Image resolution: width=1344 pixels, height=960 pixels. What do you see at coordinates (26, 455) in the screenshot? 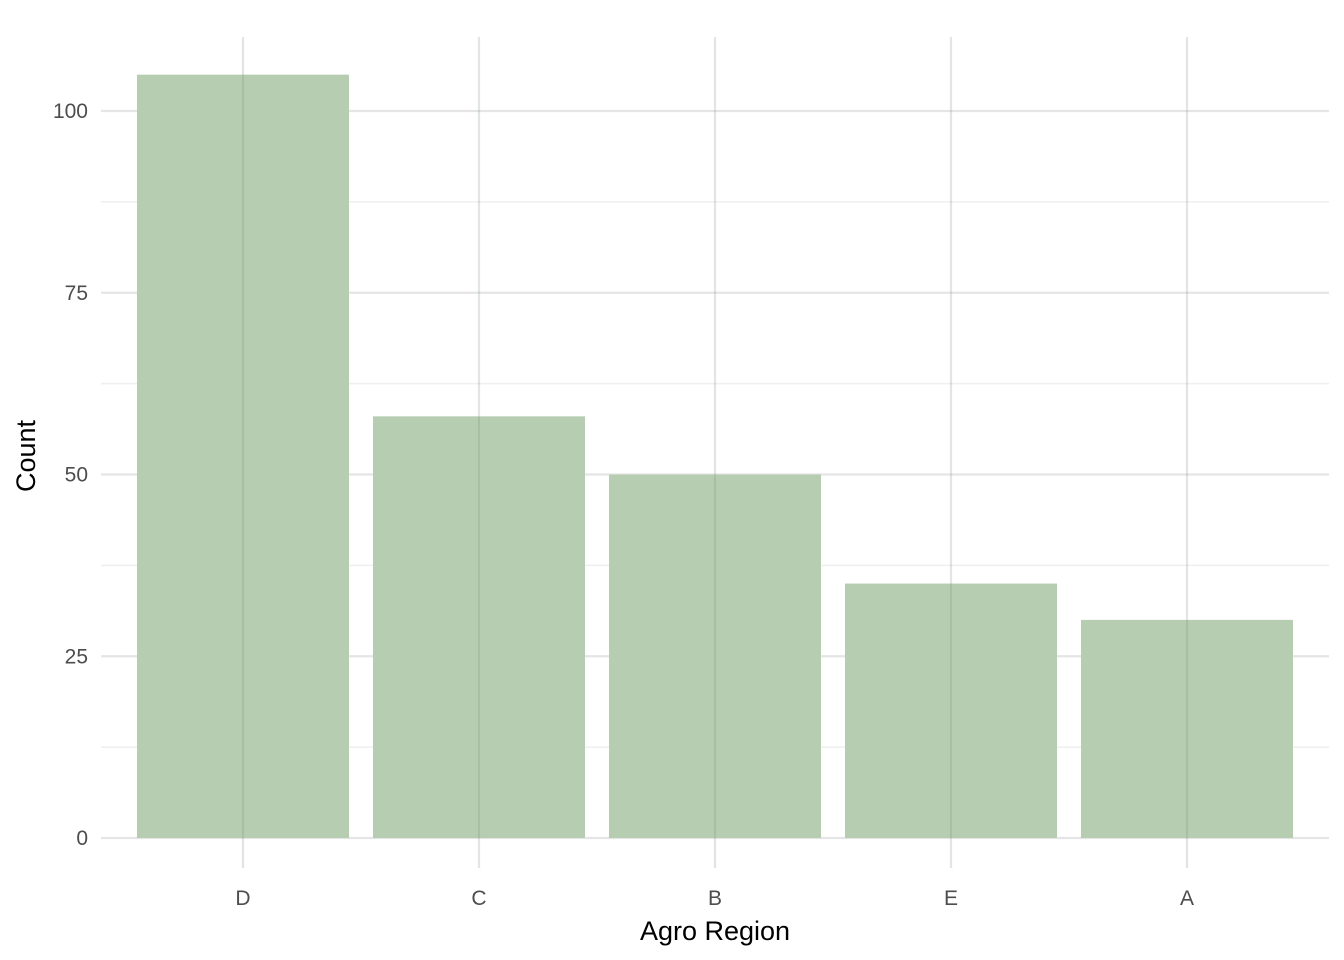
I see `y-axis-title: Count` at bounding box center [26, 455].